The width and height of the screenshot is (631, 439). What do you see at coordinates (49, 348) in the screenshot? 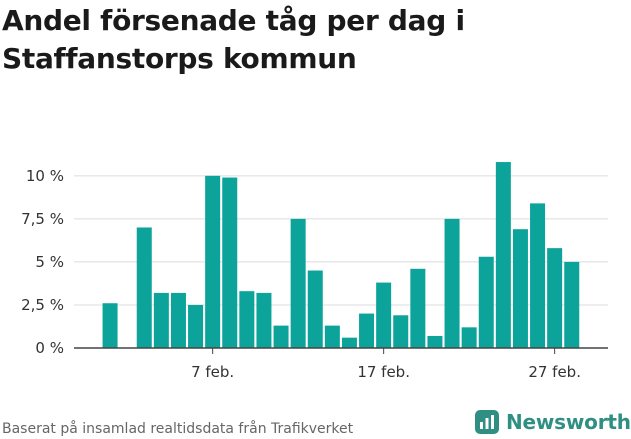
I see `y-tick-label: 0 %` at bounding box center [49, 348].